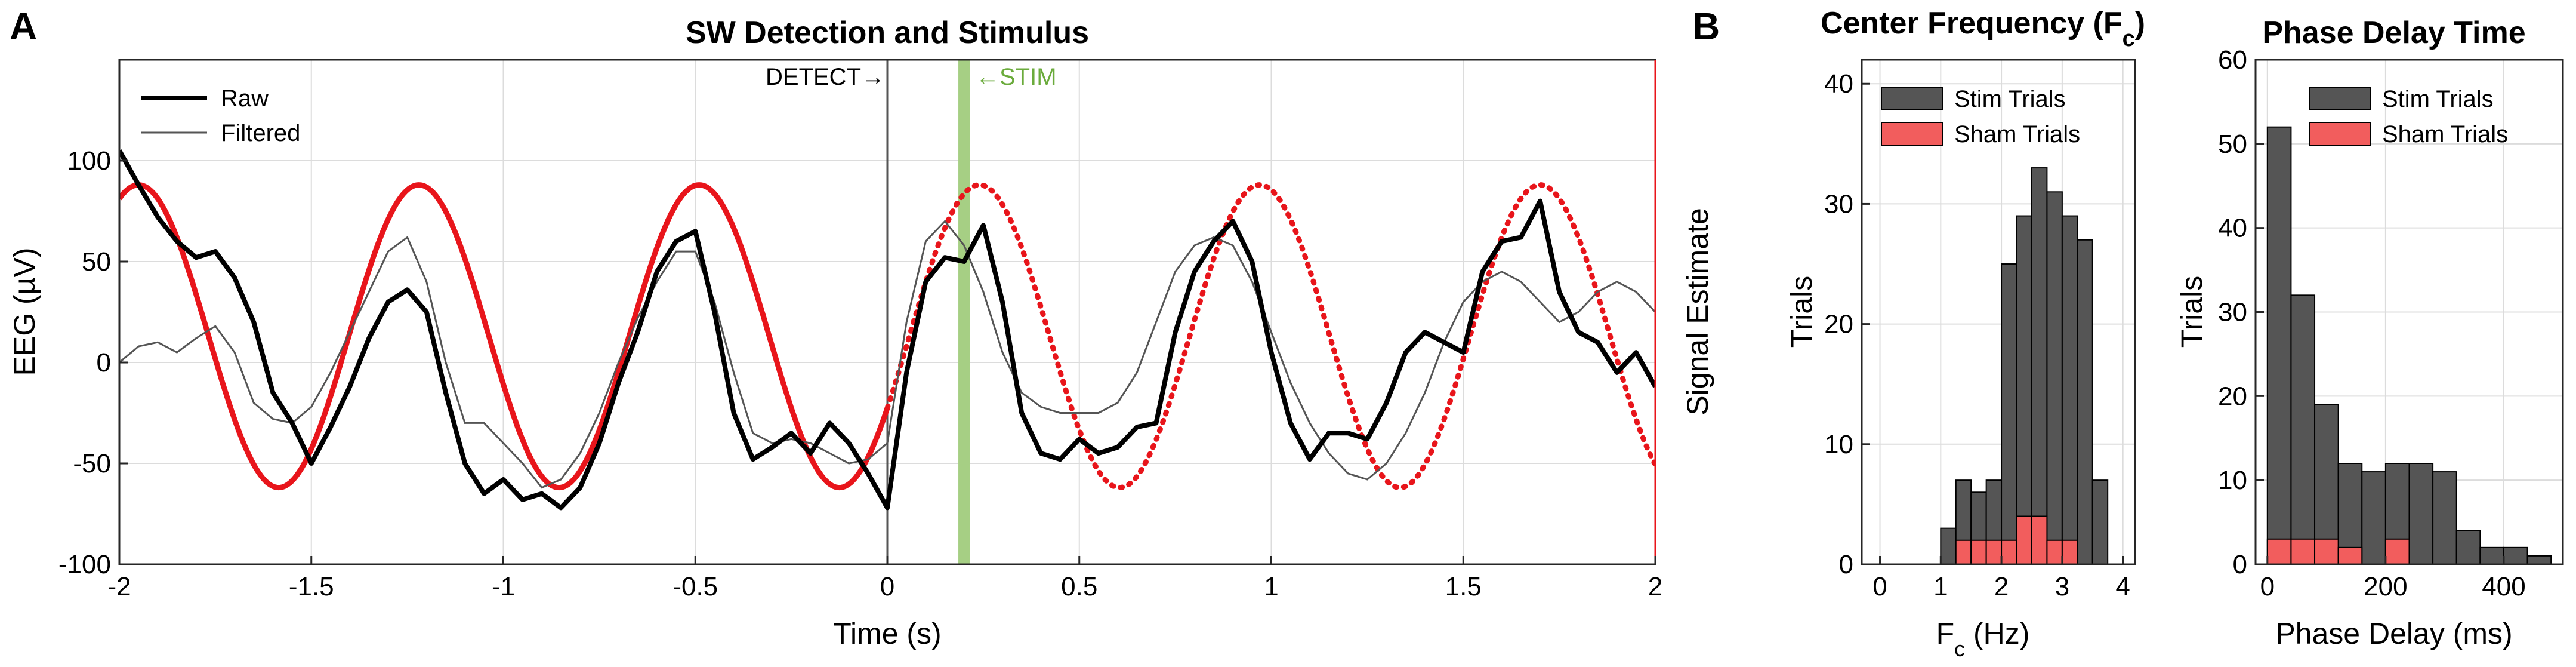 This screenshot has width=2576, height=667. Describe the element at coordinates (2128, 38) in the screenshot. I see `b1-title-subscript: c` at that location.